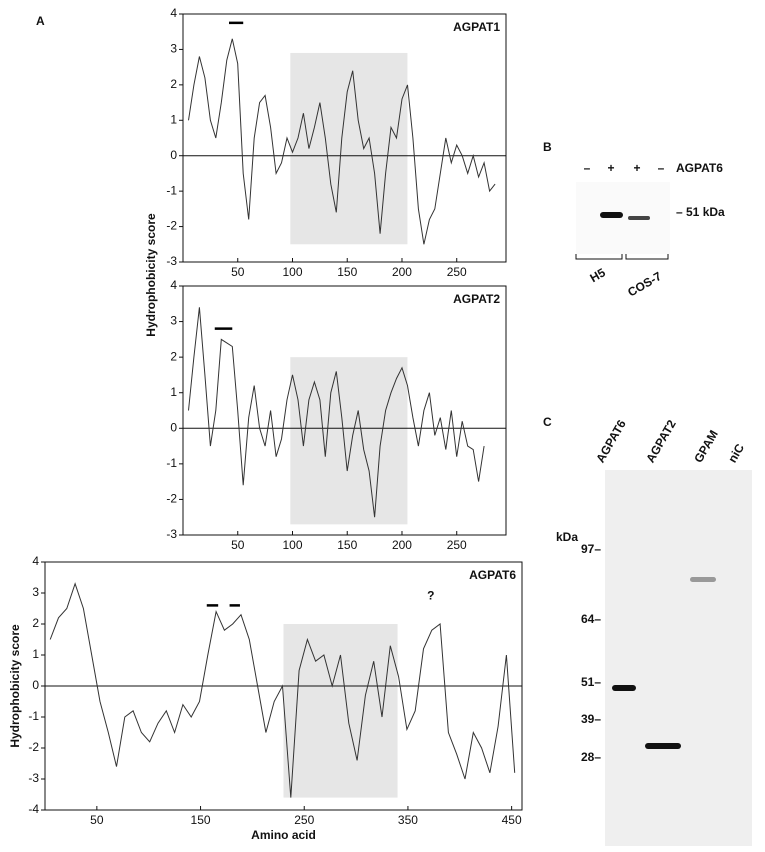  What do you see at coordinates (567, 537) in the screenshot?
I see `unit-label: kDa` at bounding box center [567, 537].